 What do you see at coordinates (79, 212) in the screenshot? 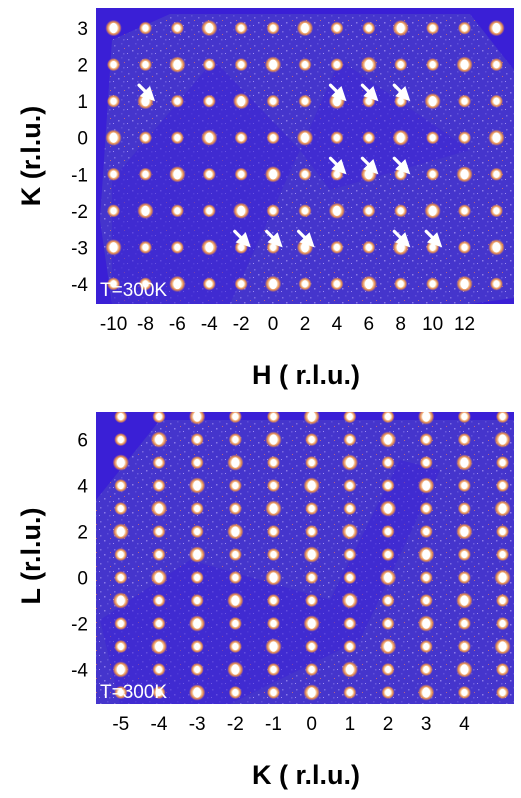
I see `y-tick-label: -2` at bounding box center [79, 212].